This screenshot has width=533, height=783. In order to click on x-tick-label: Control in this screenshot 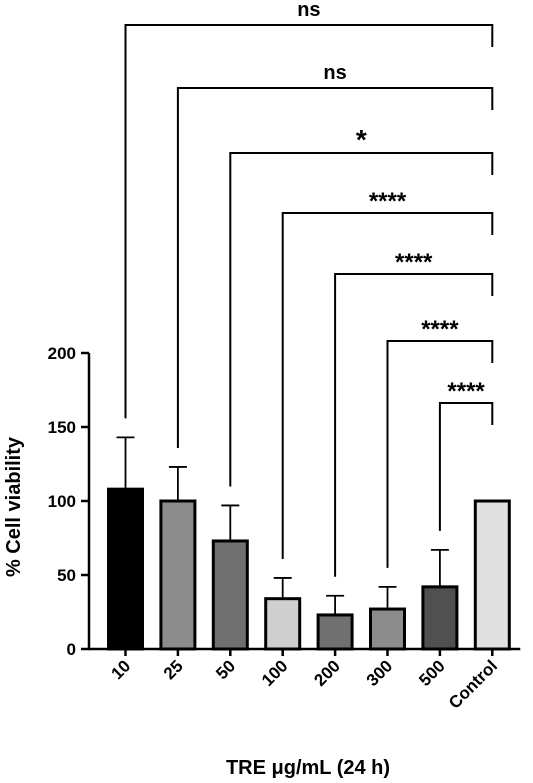, I will do `click(473, 684)`.